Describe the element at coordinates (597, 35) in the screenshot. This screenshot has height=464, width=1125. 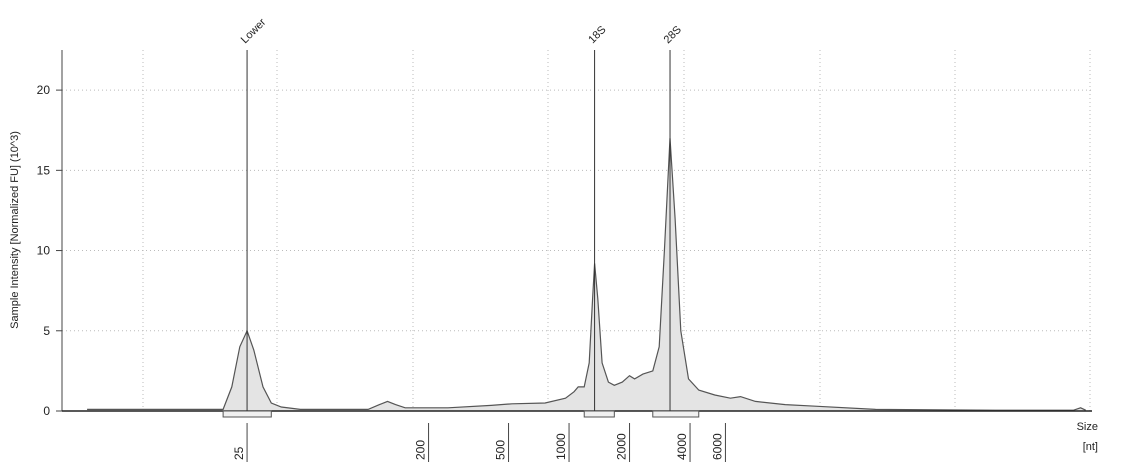
I see `marker-label: 18S` at that location.